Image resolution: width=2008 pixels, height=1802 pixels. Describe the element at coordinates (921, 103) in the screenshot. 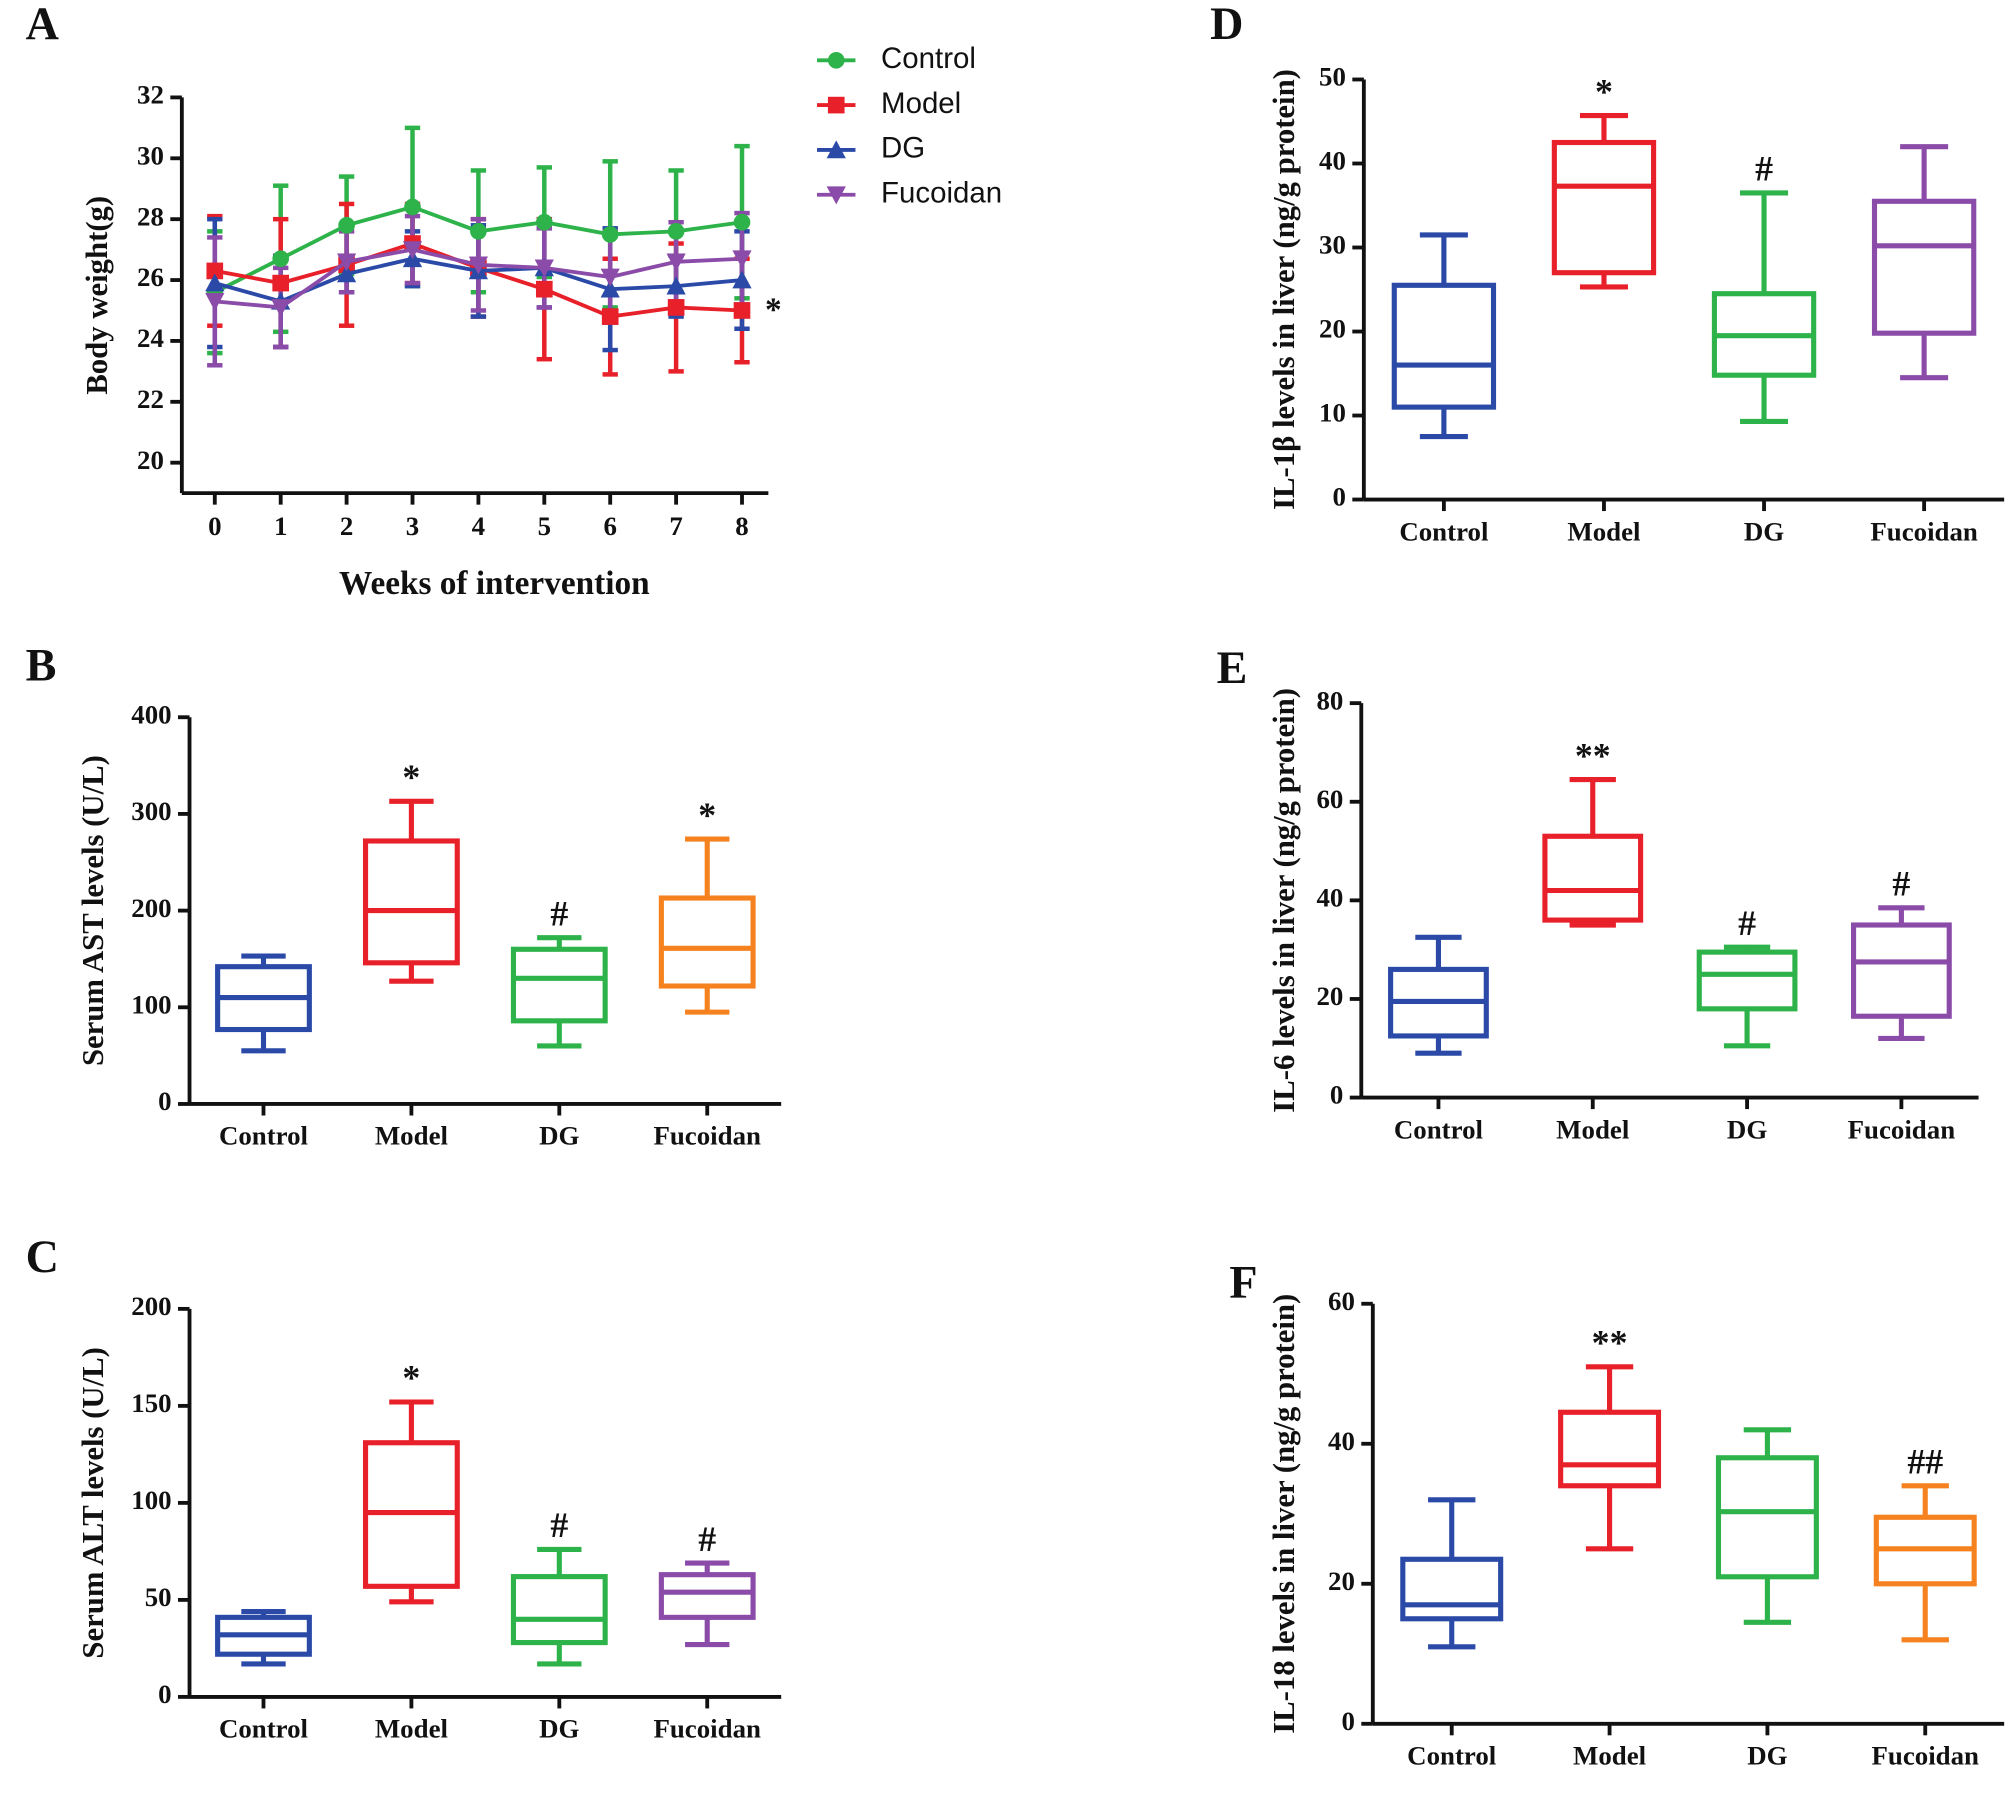

I see `legend-label: Model` at that location.